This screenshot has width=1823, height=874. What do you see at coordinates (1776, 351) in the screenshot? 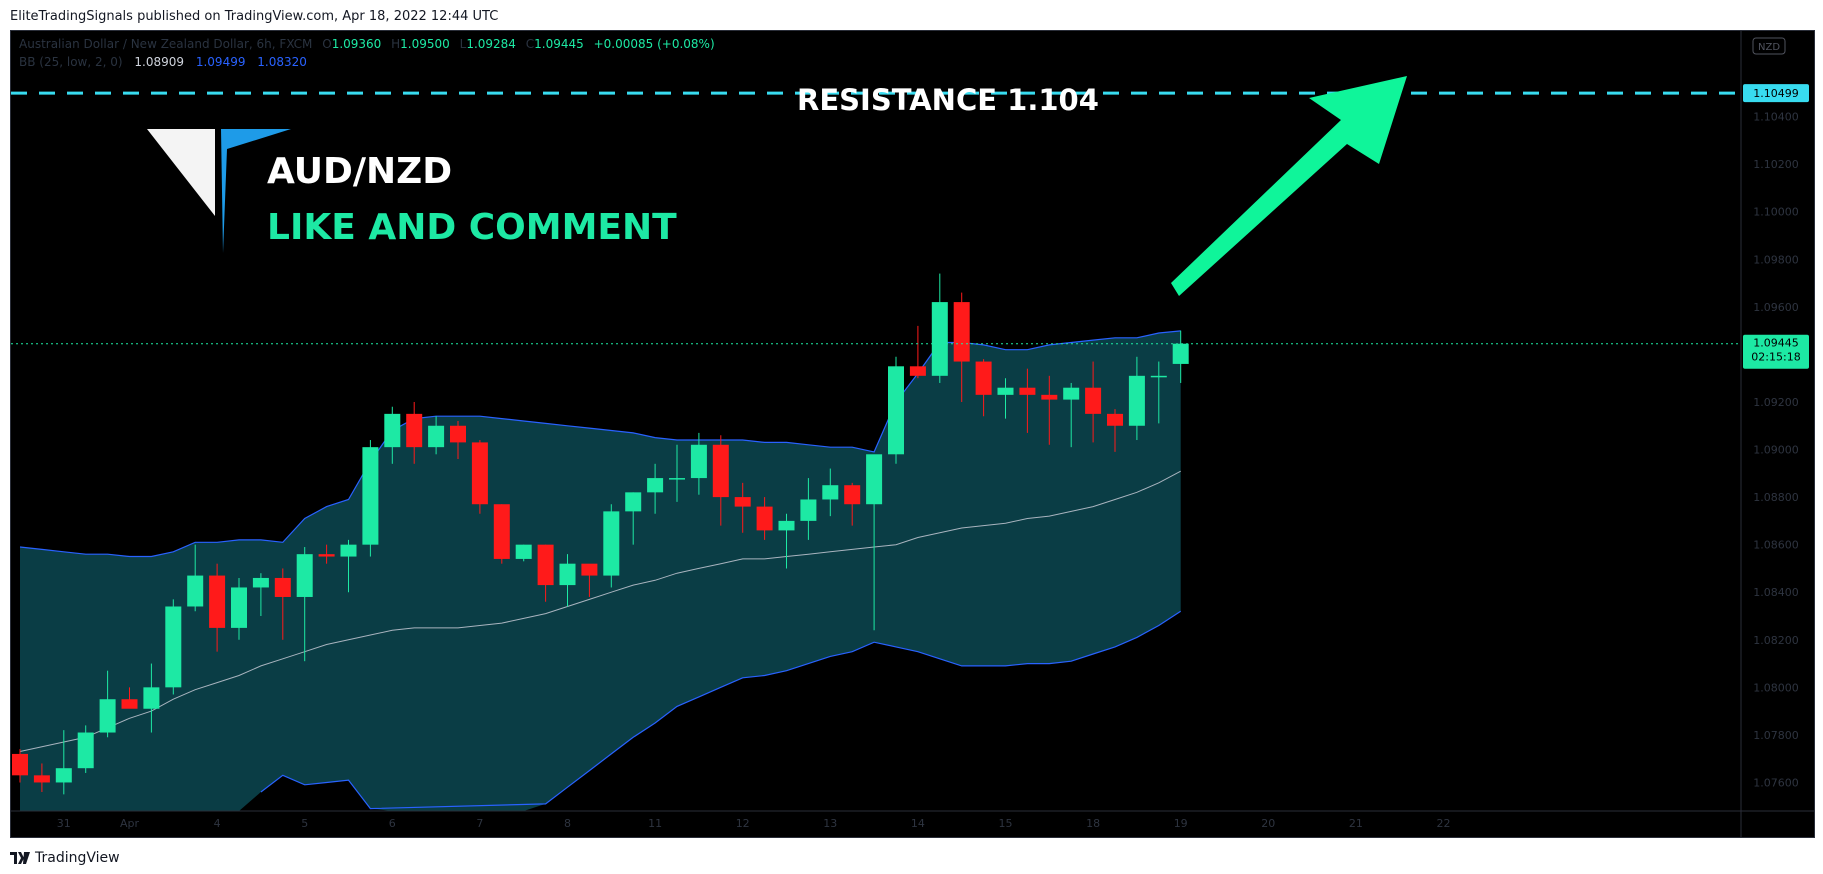
I see `last-price-label: 1.09445 02:15:18` at bounding box center [1776, 351].